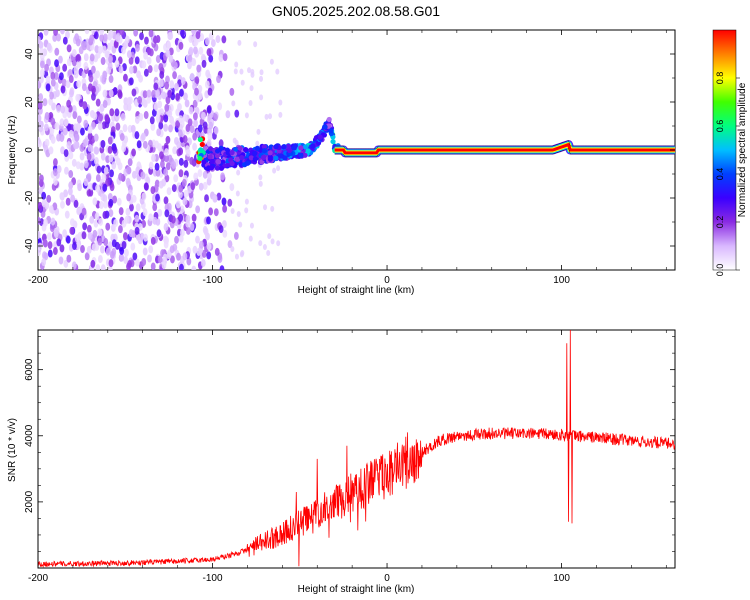  Describe the element at coordinates (727, 174) in the screenshot. I see `colorbar-ticks: 0.0 0.2 0.4 0.6 0.8` at that location.